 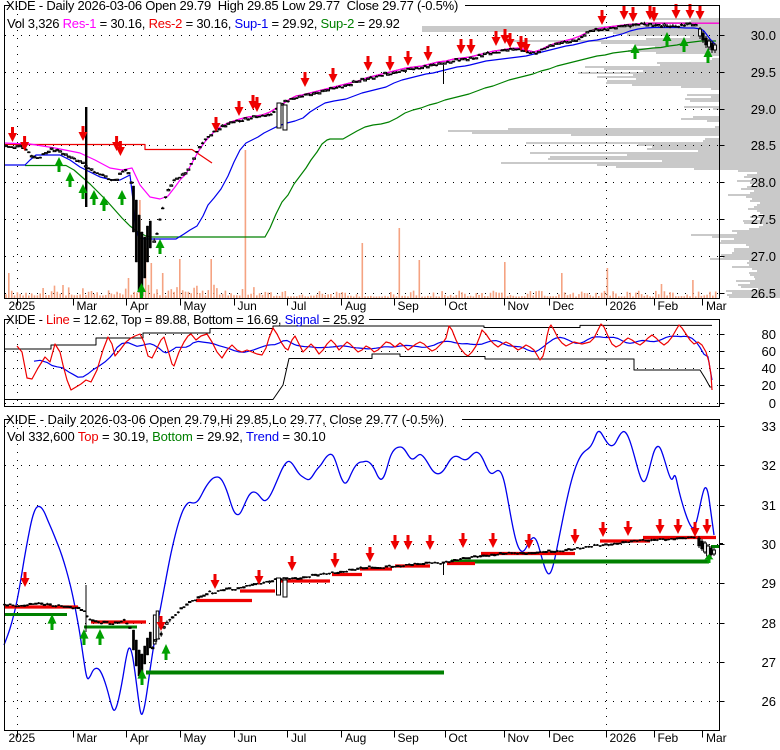 I want to click on svg-text: 26, so click(x=769, y=701).